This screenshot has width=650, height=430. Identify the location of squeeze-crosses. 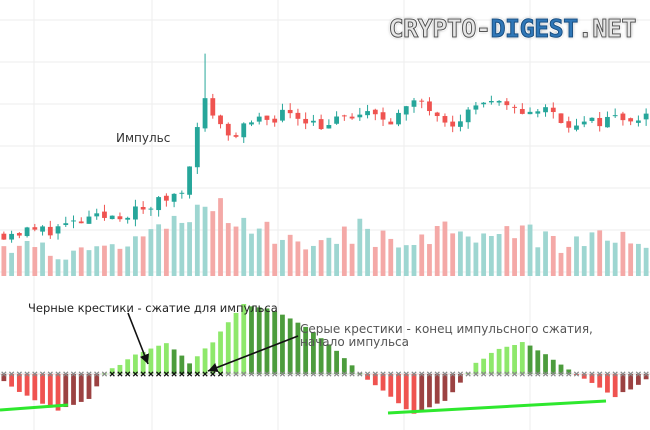
(325, 374).